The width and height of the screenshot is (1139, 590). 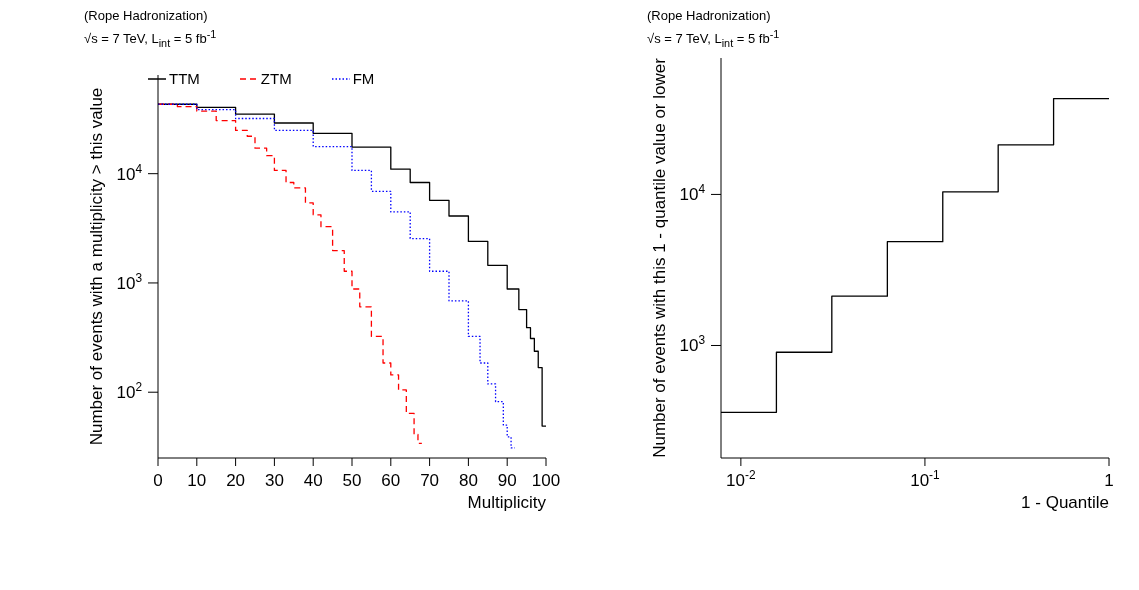 I want to click on x-tick-label: 70, so click(x=430, y=480).